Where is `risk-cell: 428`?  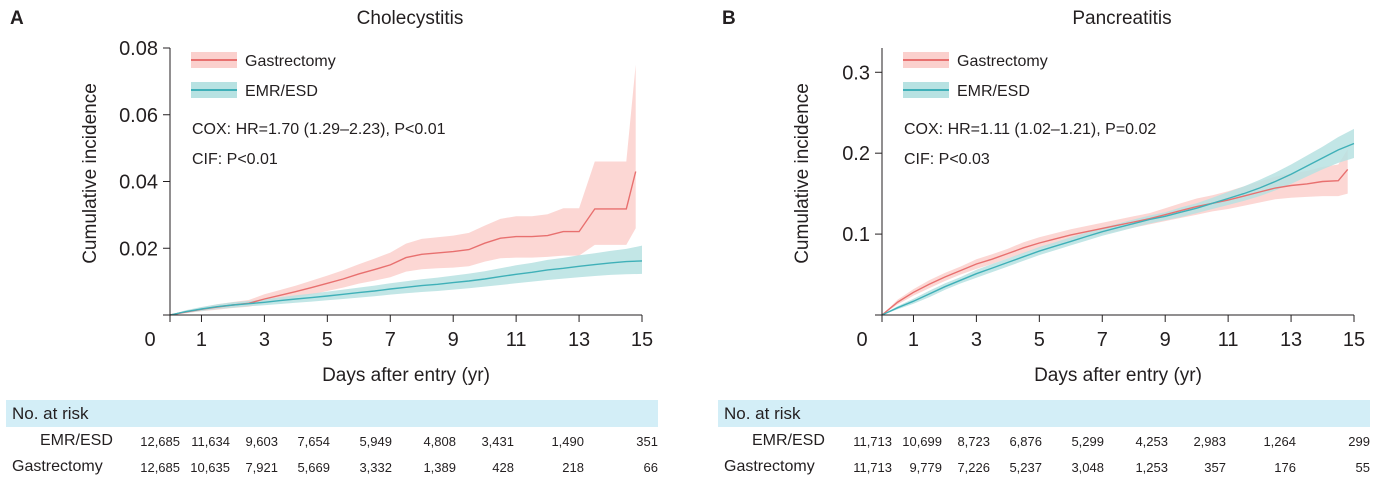
risk-cell: 428 is located at coordinates (503, 467).